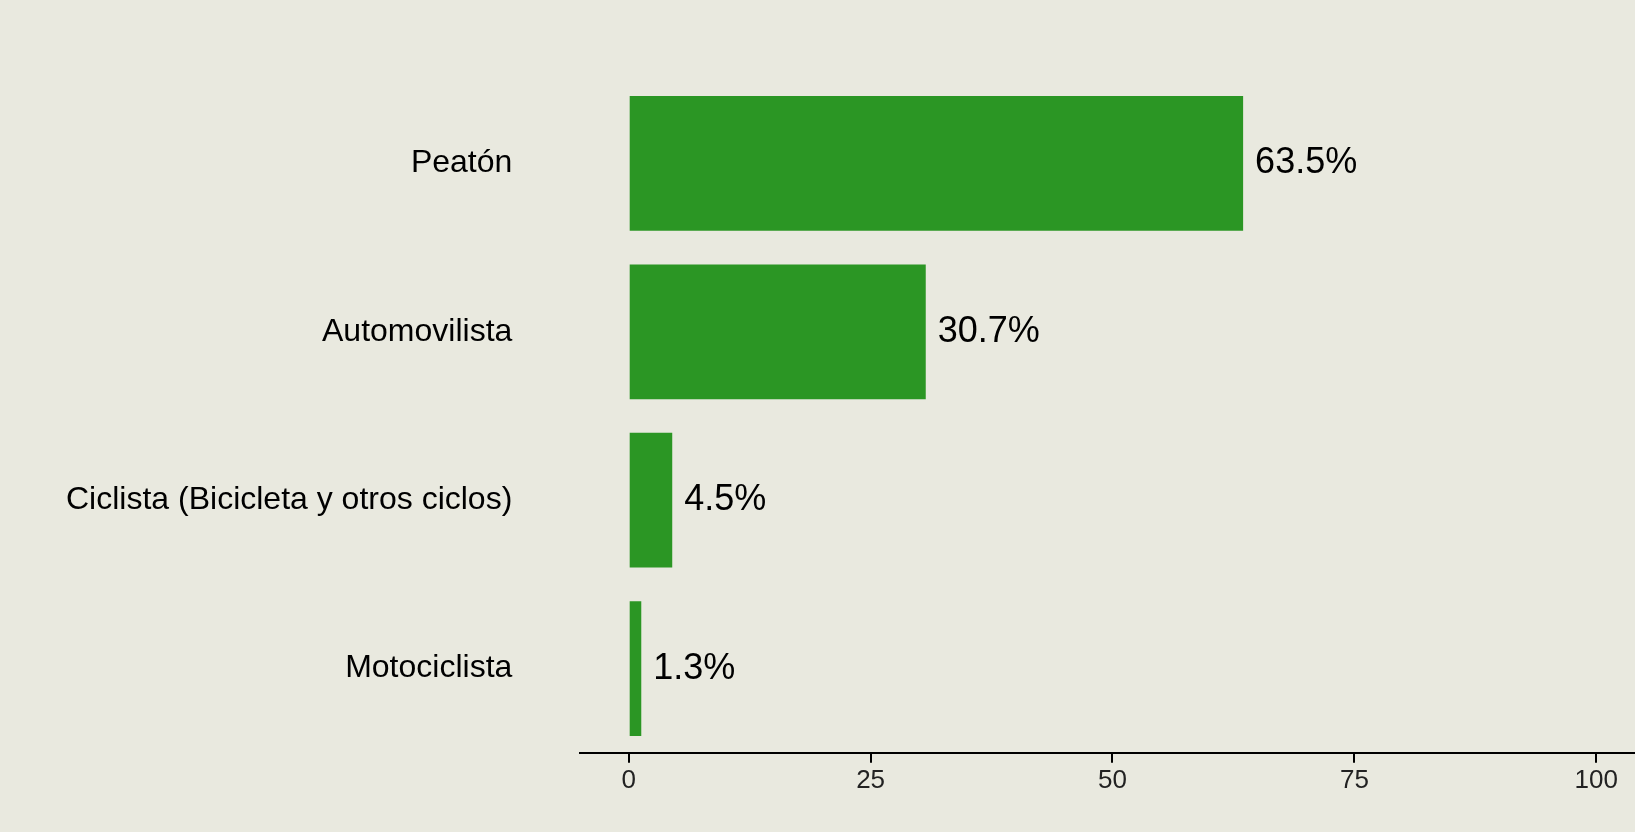  I want to click on data-label: 63.5%, so click(1306, 161).